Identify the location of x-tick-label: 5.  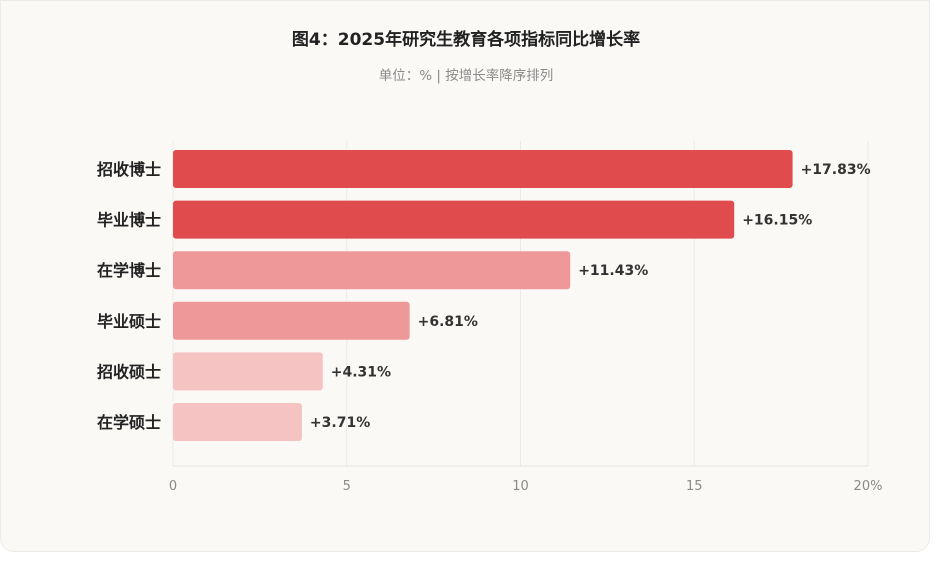
(347, 486).